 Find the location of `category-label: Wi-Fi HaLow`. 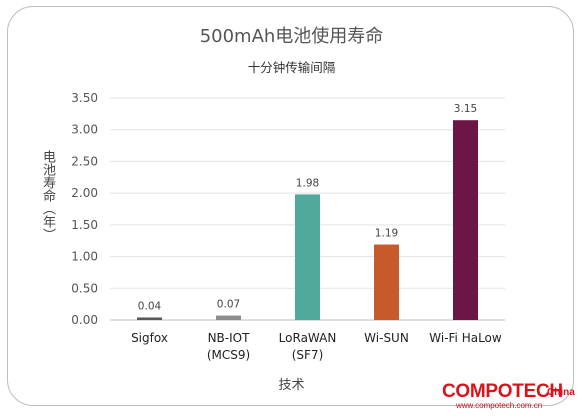

category-label: Wi-Fi HaLow is located at coordinates (465, 338).